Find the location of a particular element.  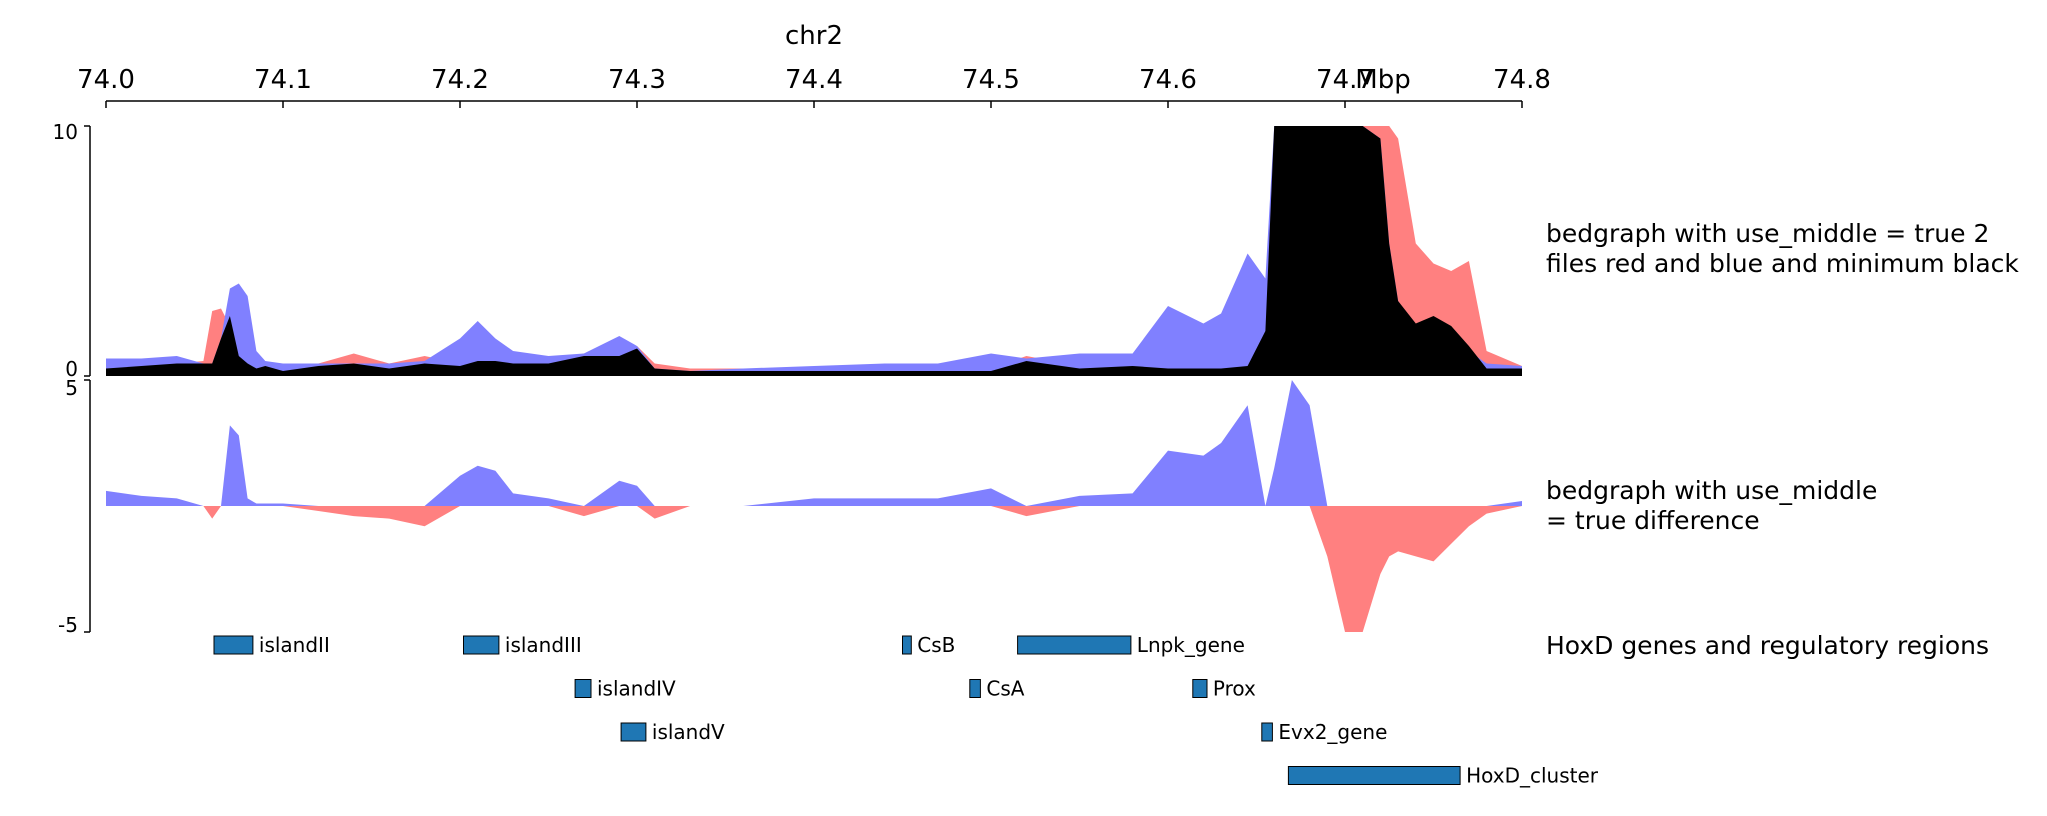

gene-feature-label: Lnpk_gene is located at coordinates (1191, 645).